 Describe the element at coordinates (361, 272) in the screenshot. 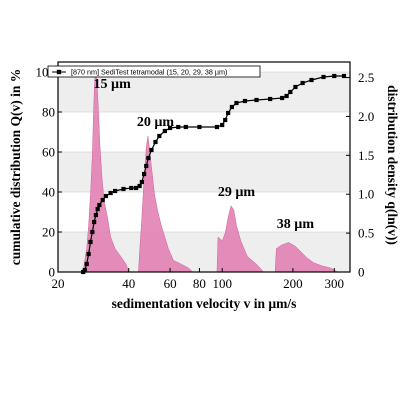

I see `y-right-tick-label: 0` at that location.